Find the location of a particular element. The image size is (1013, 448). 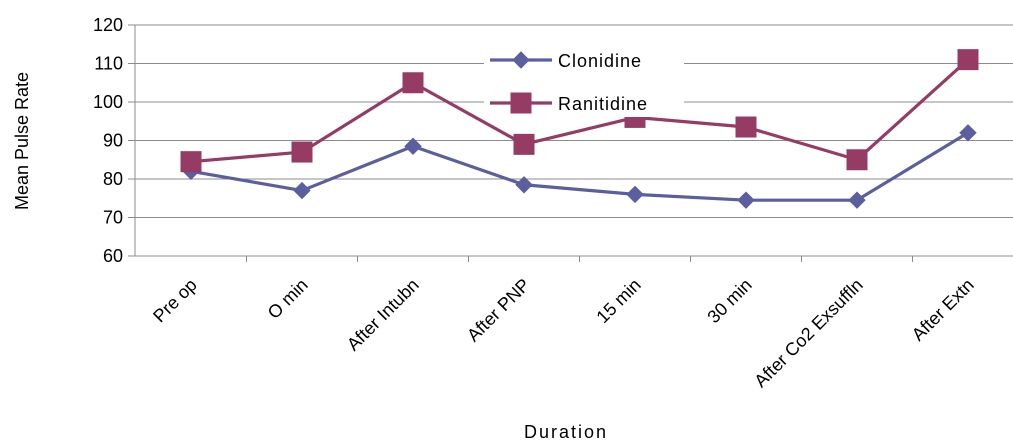

x-tick-label: 15 min is located at coordinates (618, 301).